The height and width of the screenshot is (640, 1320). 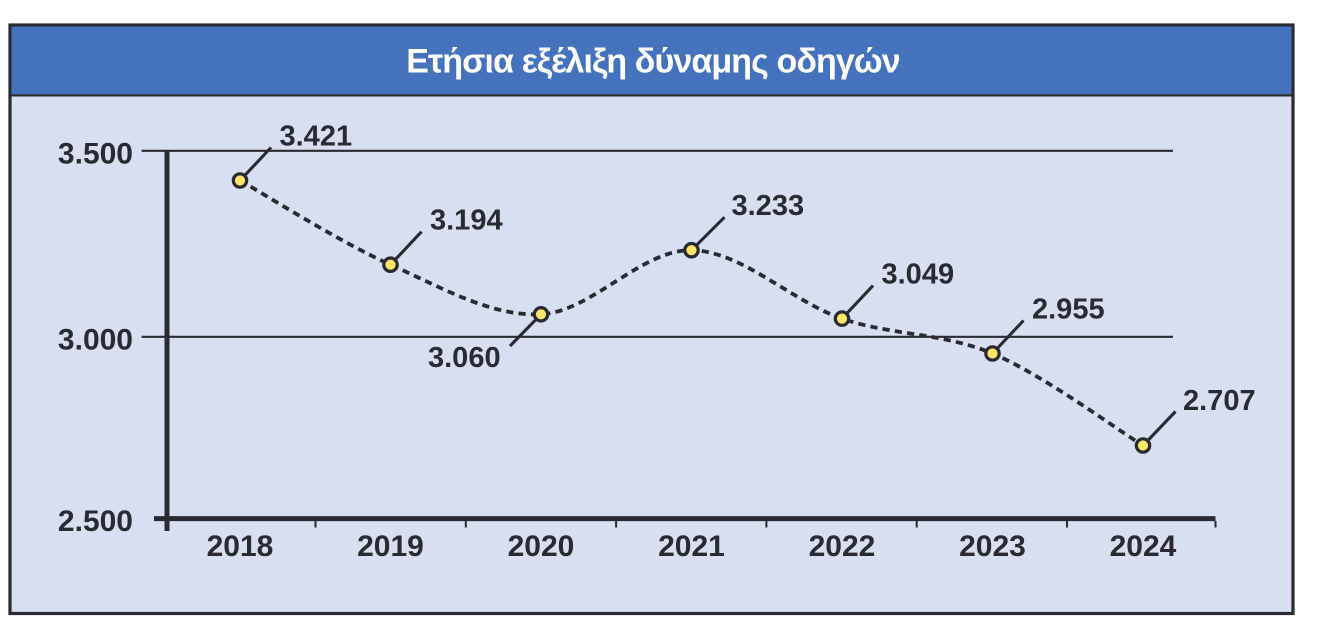 What do you see at coordinates (1143, 546) in the screenshot?
I see `svg-text: 2024` at bounding box center [1143, 546].